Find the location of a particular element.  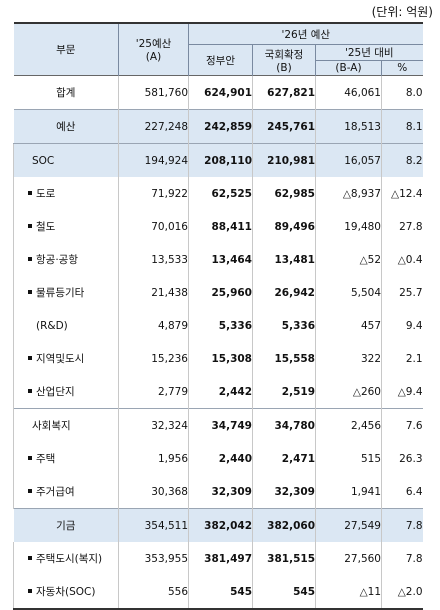

cell-gov: 15,308 is located at coordinates (220, 358).